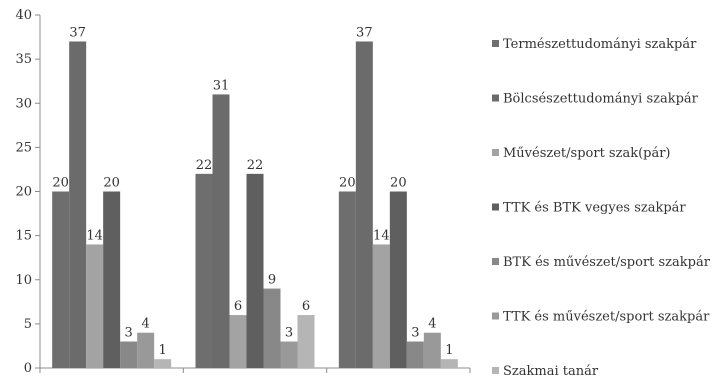 This screenshot has height=380, width=712. Describe the element at coordinates (607, 262) in the screenshot. I see `legend-label: BTK és művészet/sport szakpár` at that location.